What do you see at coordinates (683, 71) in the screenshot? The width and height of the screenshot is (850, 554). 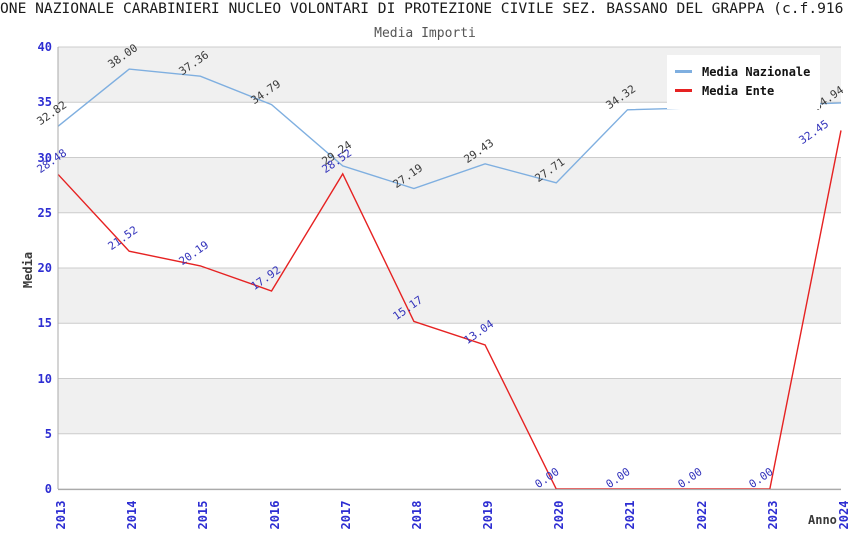 I see `media-nazionale-line-swatch-icon` at bounding box center [683, 71].